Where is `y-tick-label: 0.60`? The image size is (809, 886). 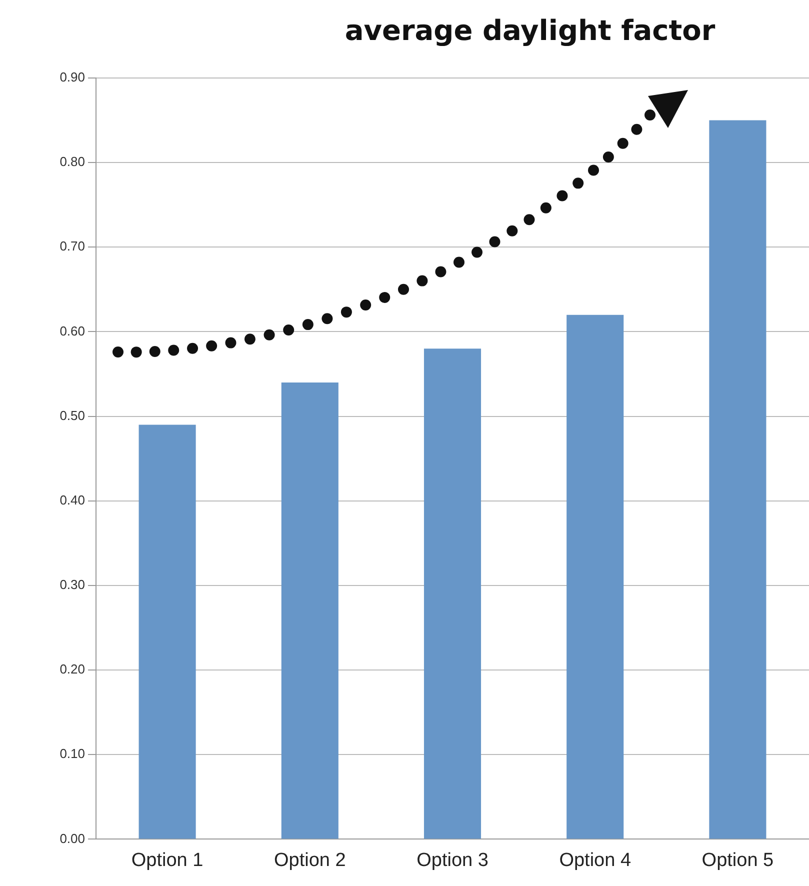
y-tick-label: 0.60 is located at coordinates (72, 330).